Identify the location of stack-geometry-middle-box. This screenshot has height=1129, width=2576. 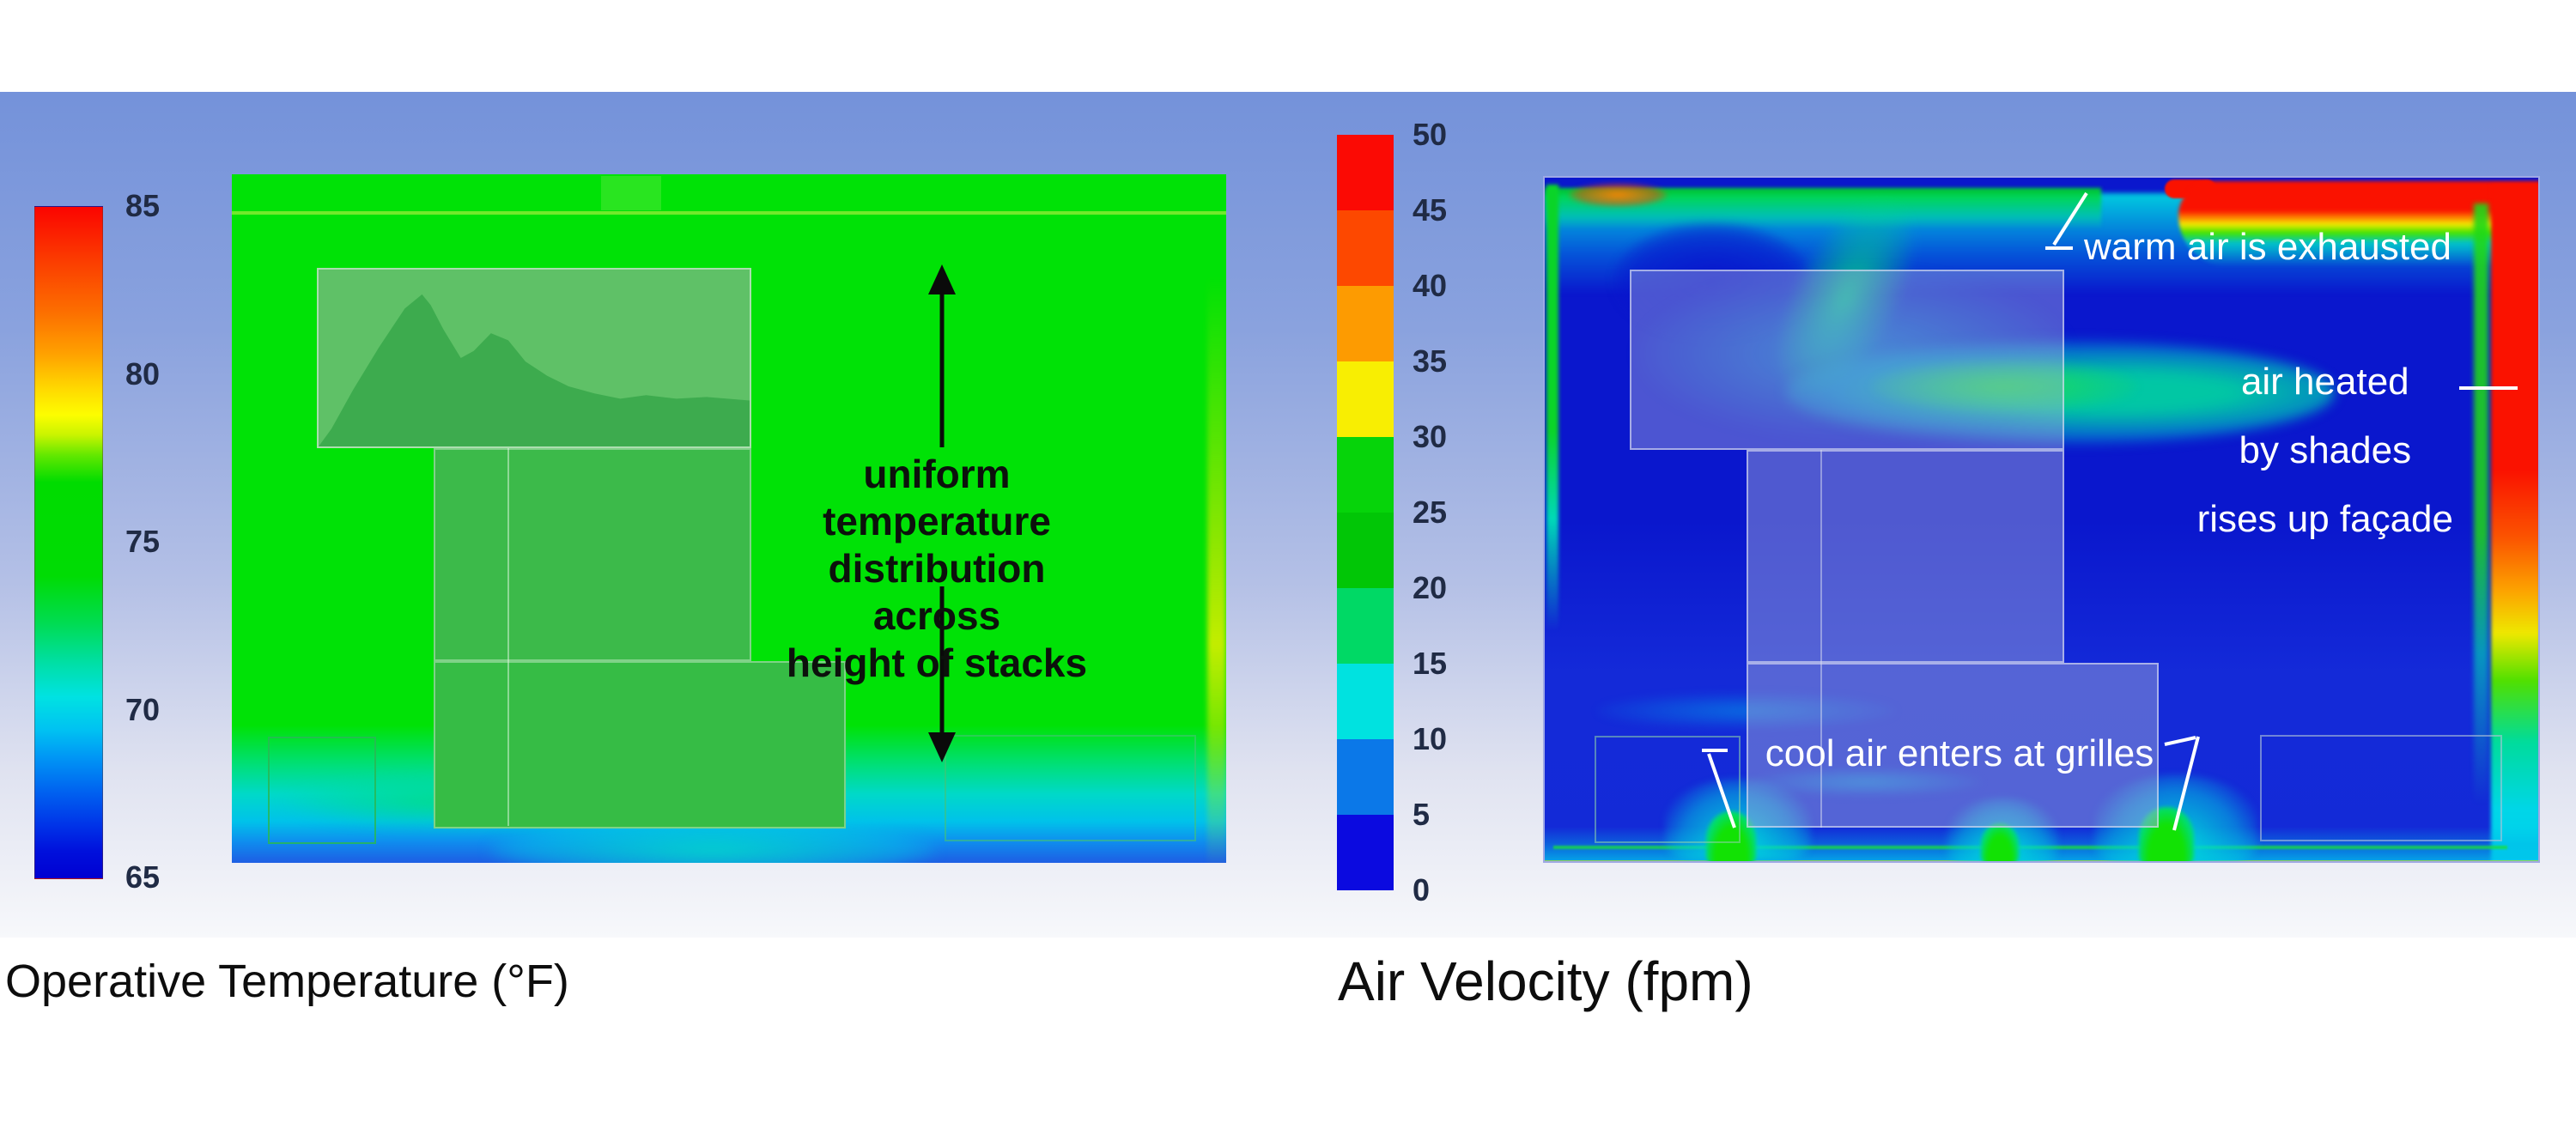
(592, 554).